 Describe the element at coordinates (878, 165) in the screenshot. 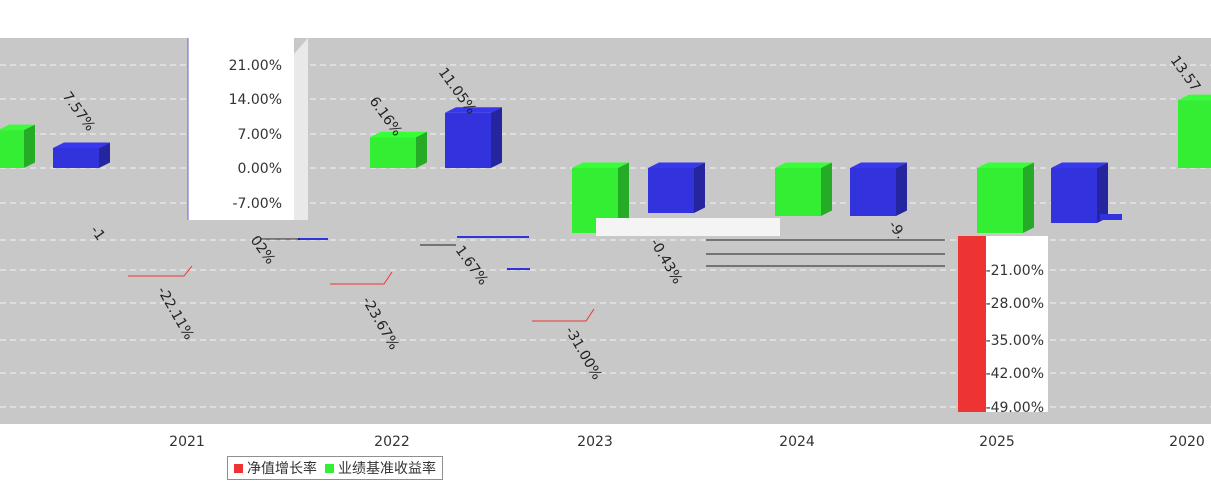

I see `bar-blue-2024-top` at that location.